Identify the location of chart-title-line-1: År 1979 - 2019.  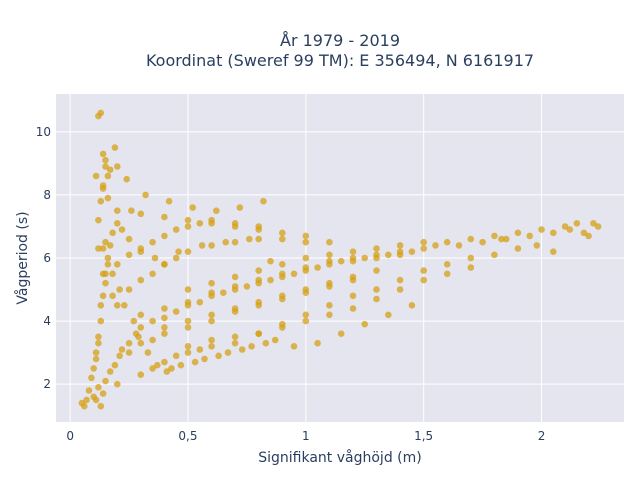
(340, 40).